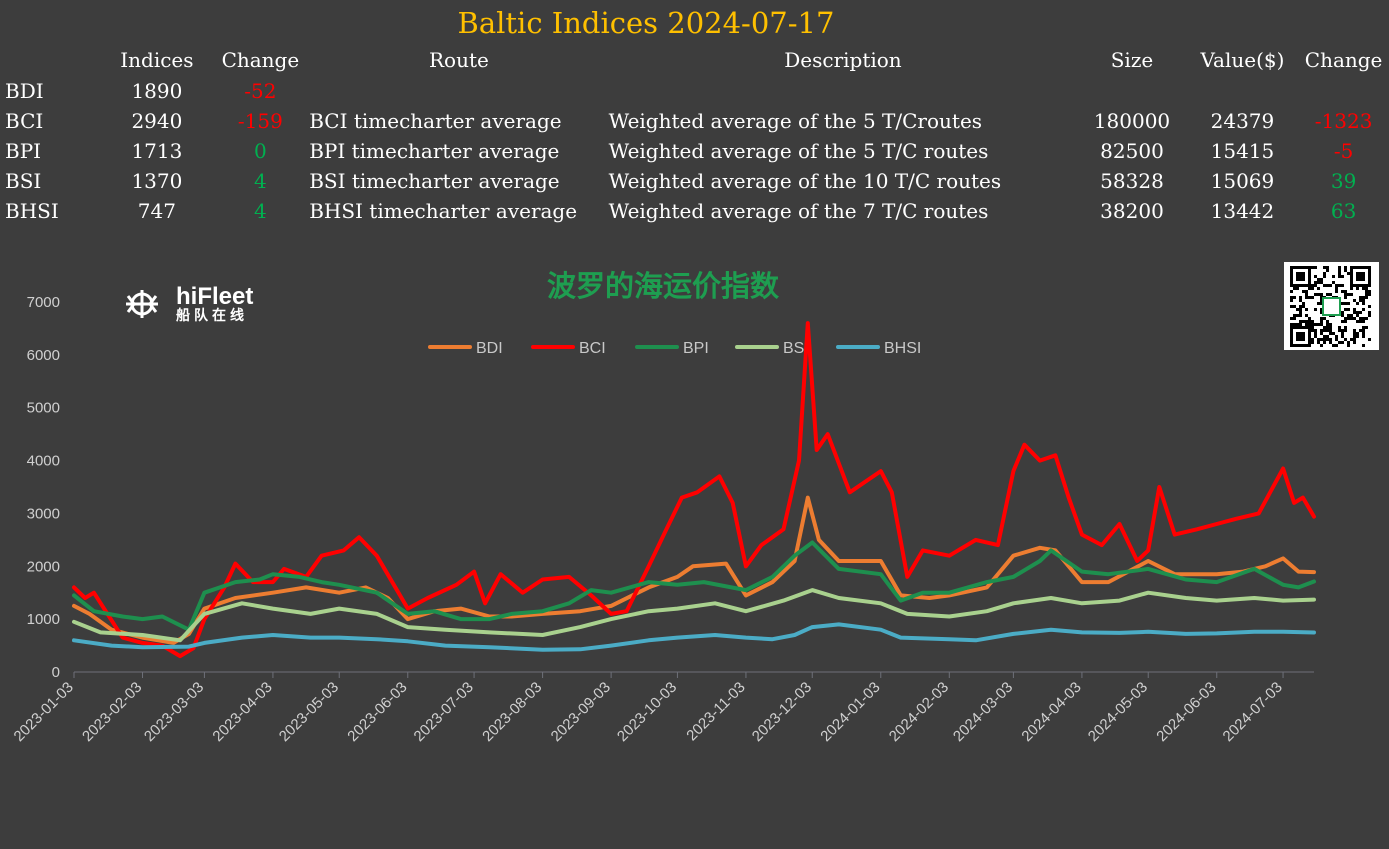 The width and height of the screenshot is (1389, 849). What do you see at coordinates (157, 181) in the screenshot?
I see `row-index: 1370` at bounding box center [157, 181].